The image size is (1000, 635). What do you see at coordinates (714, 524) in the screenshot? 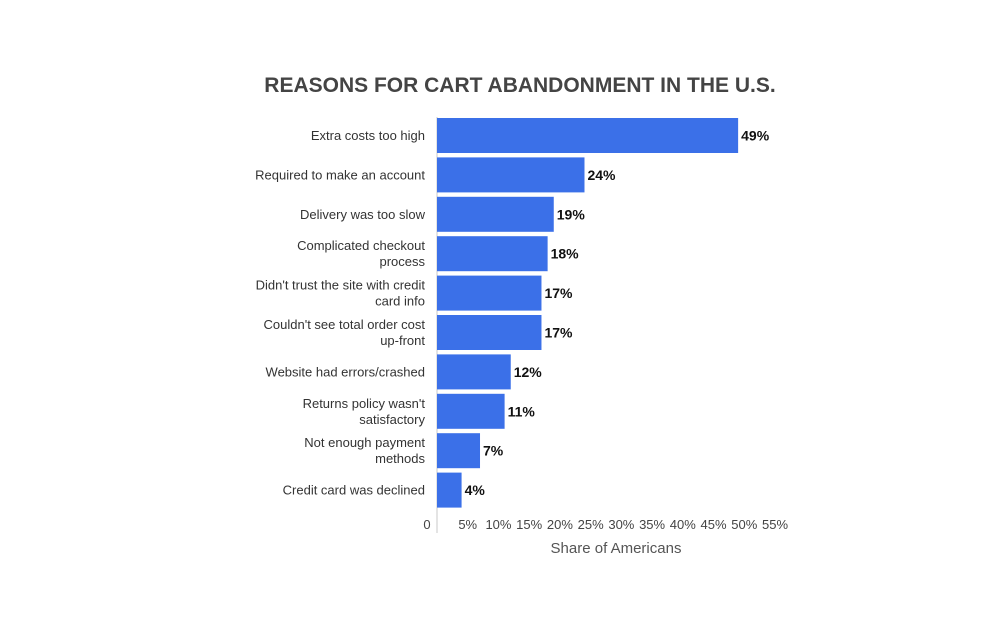
I see `x-tick-label-9: 45%` at bounding box center [714, 524].